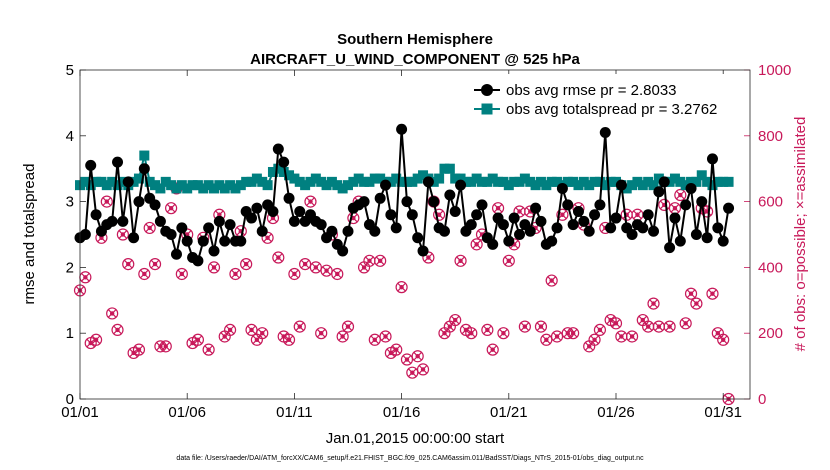 This screenshot has height=470, width=830. Describe the element at coordinates (80, 412) in the screenshot. I see `x-tick-label: 01/01` at that location.